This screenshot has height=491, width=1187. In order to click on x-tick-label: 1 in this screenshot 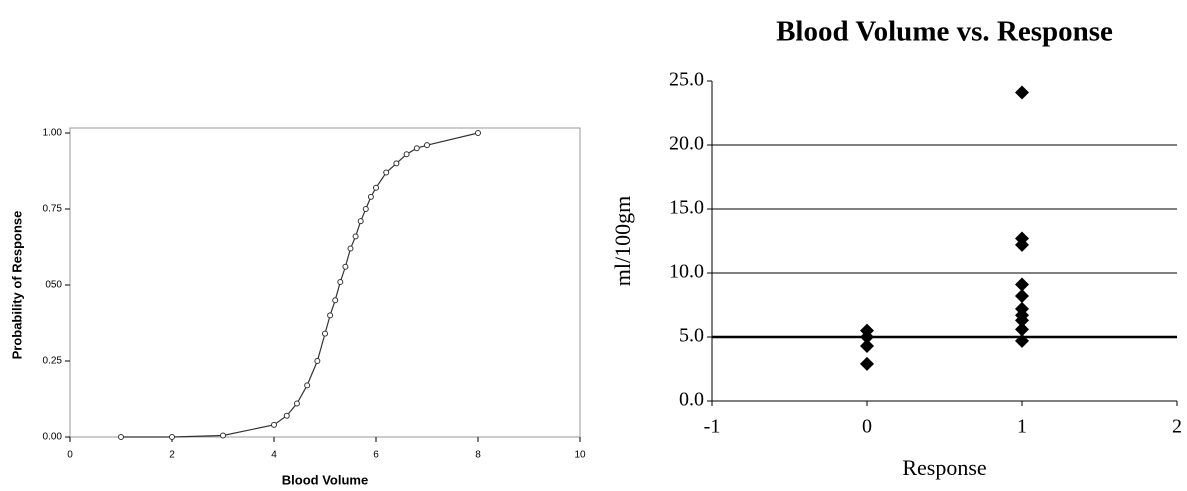, I will do `click(1022, 427)`.